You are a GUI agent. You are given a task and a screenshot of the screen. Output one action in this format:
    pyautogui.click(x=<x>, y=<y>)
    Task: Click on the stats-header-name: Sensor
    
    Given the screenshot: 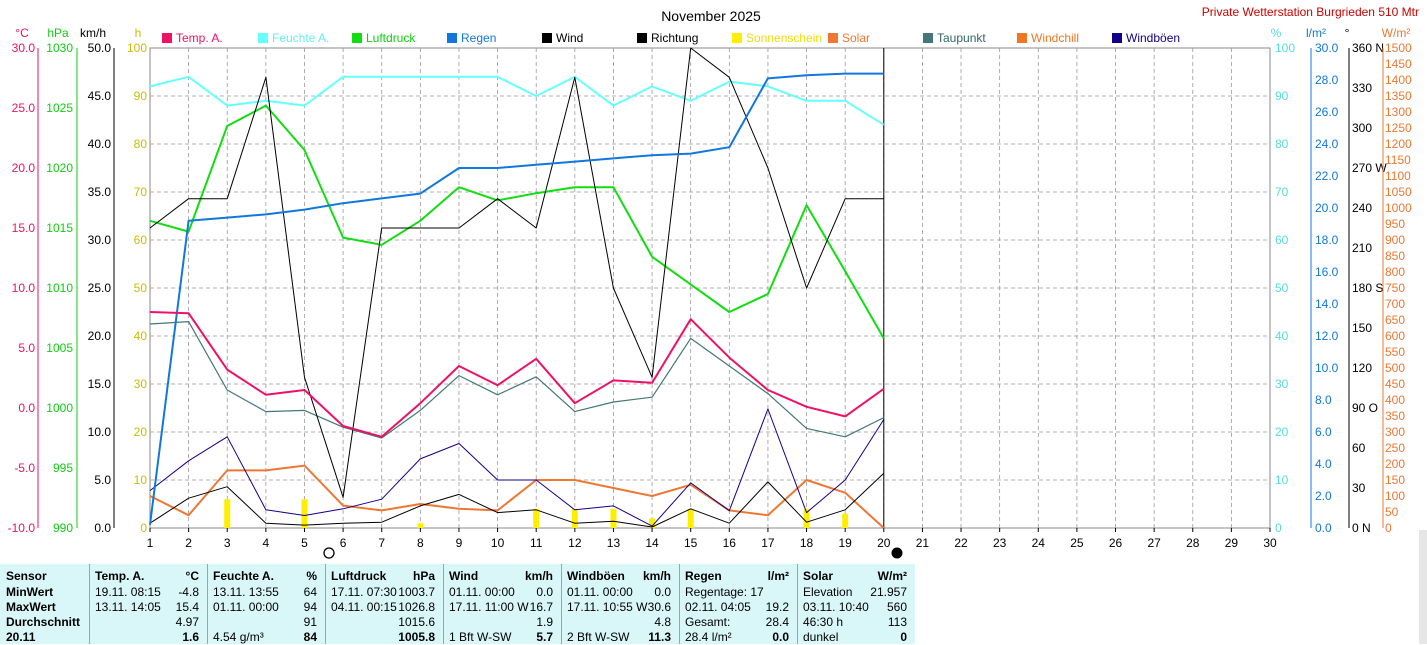 What is the action you would take?
    pyautogui.click(x=26, y=576)
    